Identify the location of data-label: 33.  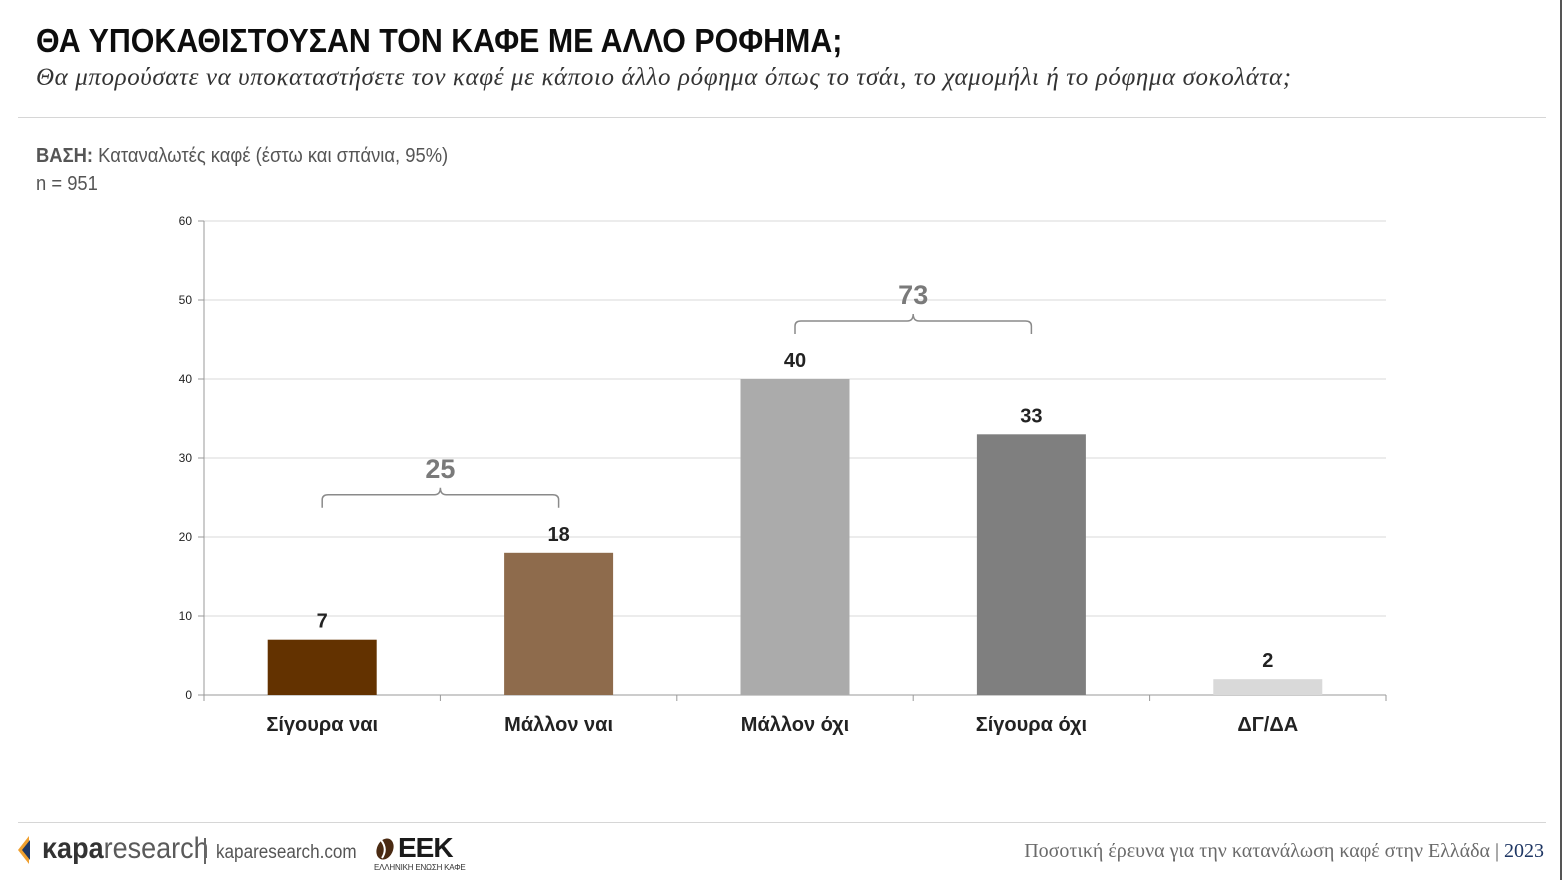
(1031, 416).